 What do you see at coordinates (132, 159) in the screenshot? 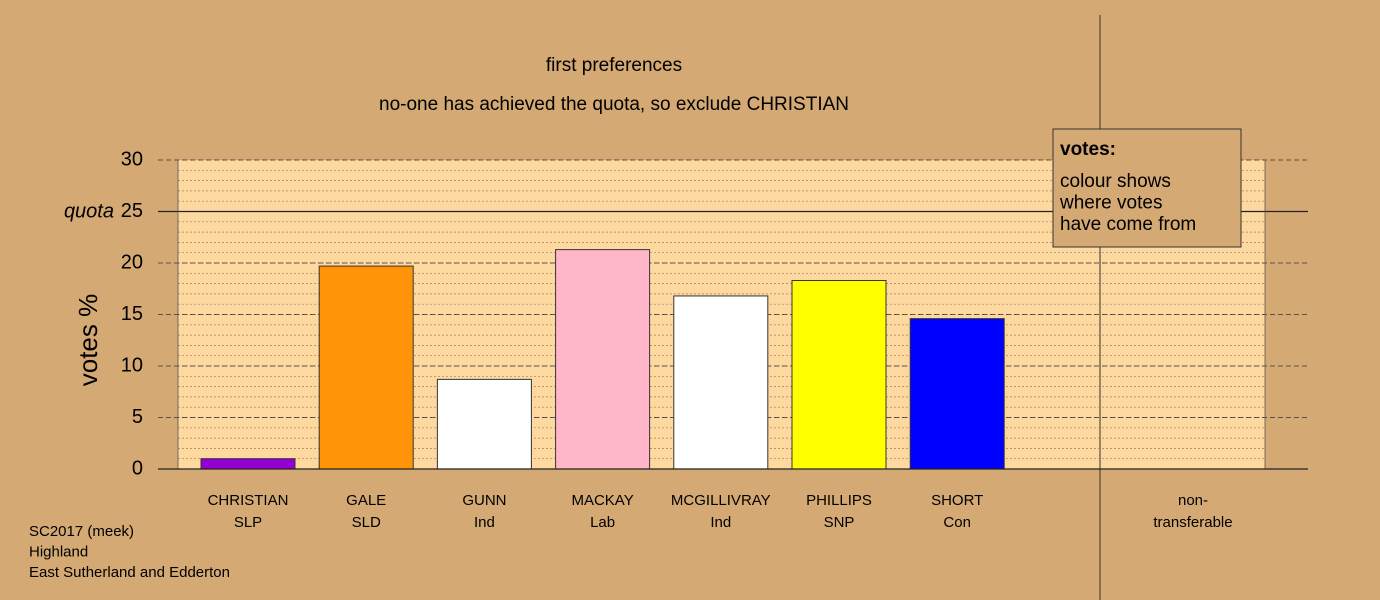
I see `y-tick-label: 30` at bounding box center [132, 159].